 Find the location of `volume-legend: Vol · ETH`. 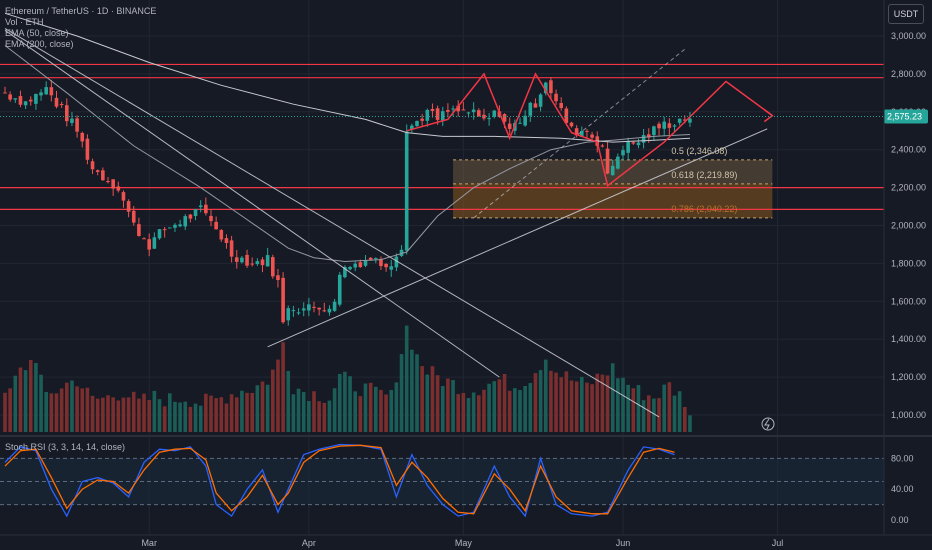

volume-legend: Vol · ETH is located at coordinates (24, 22).